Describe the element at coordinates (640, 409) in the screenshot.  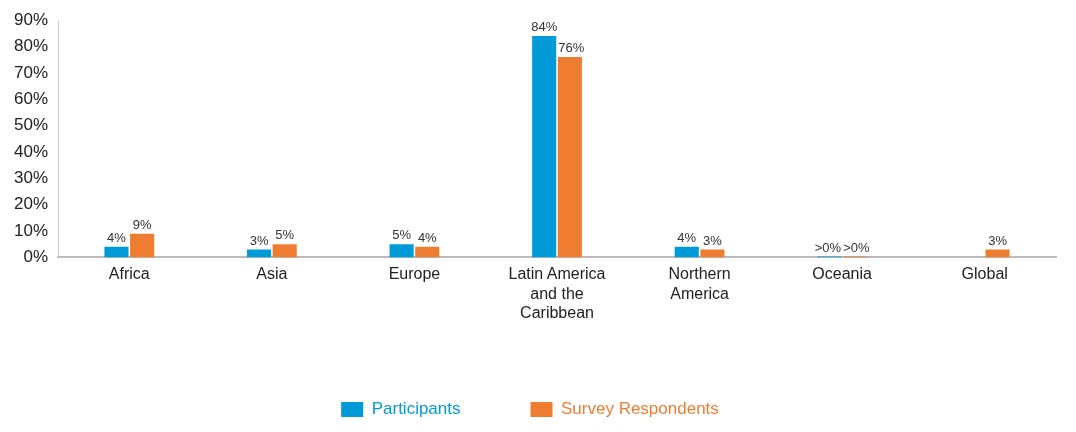
I see `legend-label: Survey Respondents` at that location.